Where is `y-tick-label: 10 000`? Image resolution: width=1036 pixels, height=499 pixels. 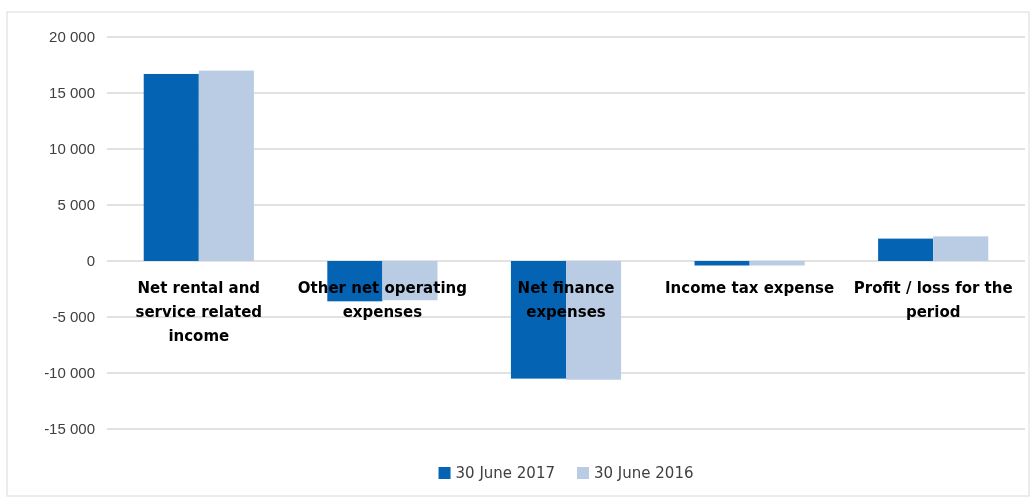 y-tick-label: 10 000 is located at coordinates (72, 149).